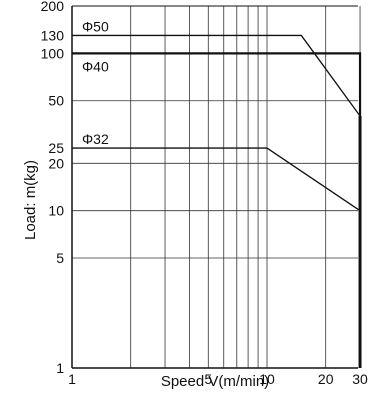 This screenshot has height=395, width=370. I want to click on y-tick-20: 20, so click(56, 163).